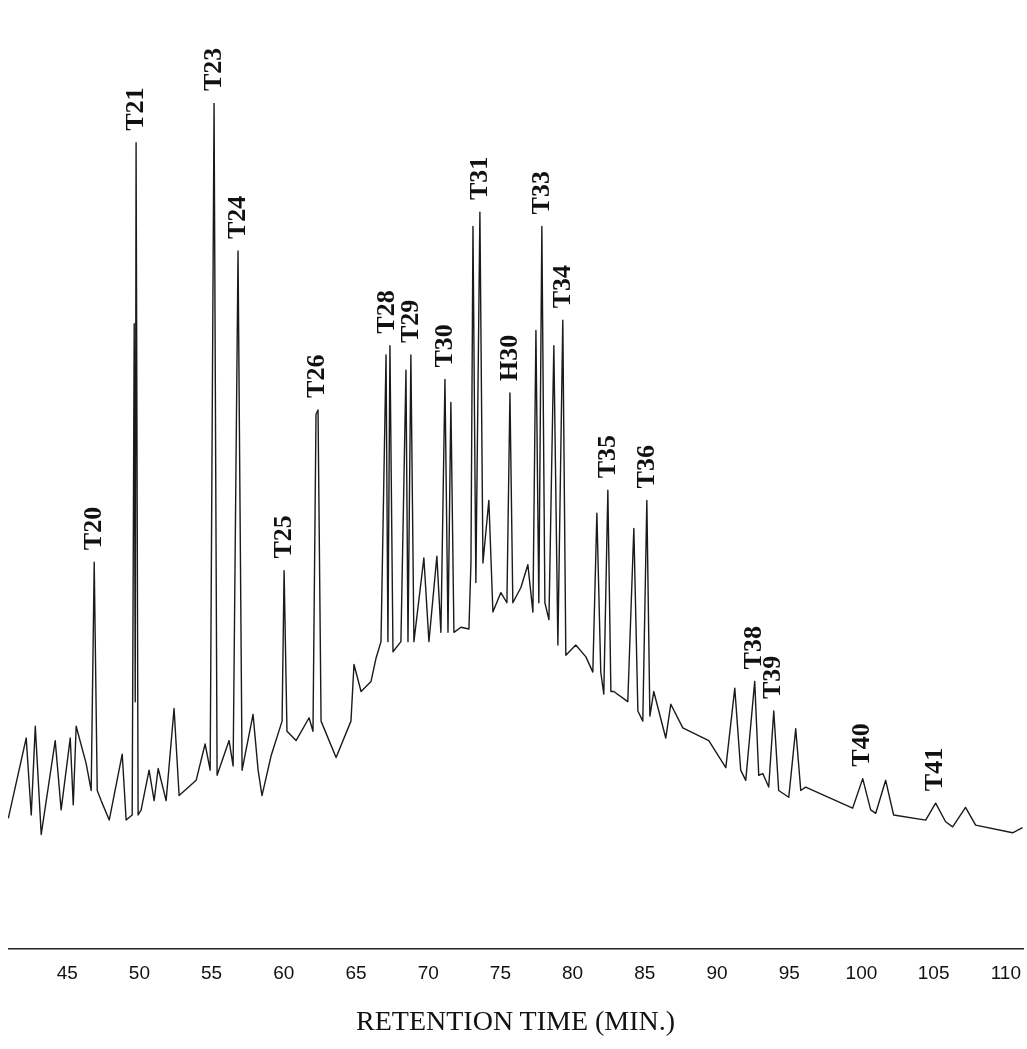 This screenshot has width=1027, height=1049. Describe the element at coordinates (284, 973) in the screenshot. I see `x-tick-label: 60` at that location.